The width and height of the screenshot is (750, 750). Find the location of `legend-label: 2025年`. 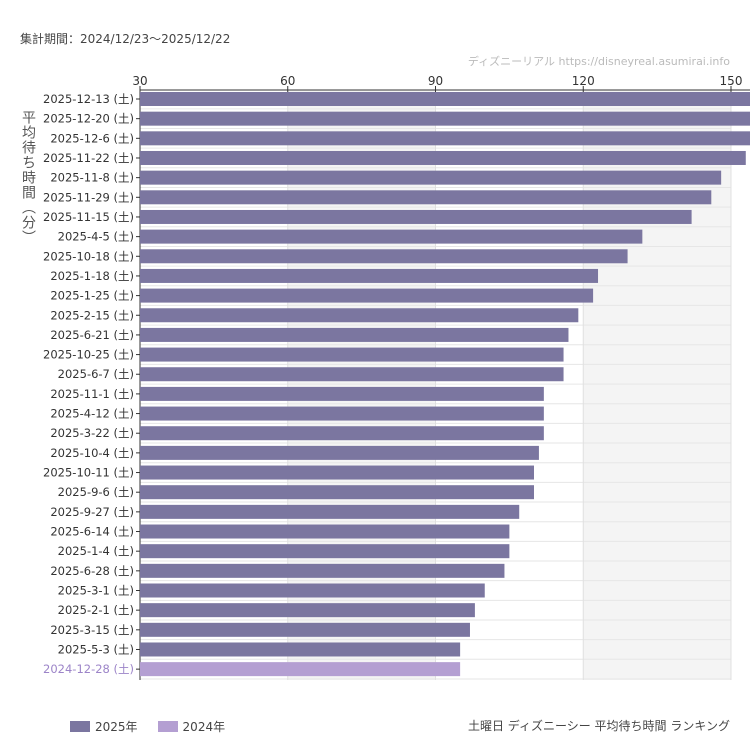

legend-label: 2025年 is located at coordinates (116, 727).